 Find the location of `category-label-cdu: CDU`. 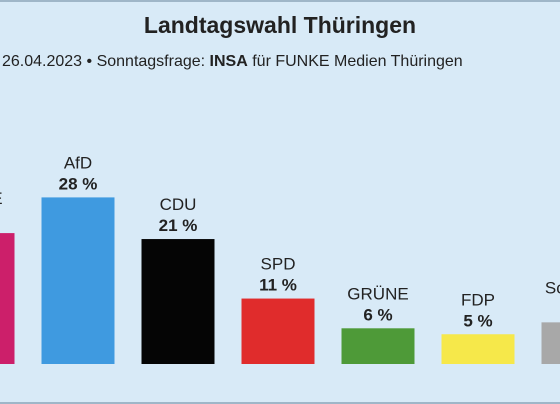

category-label-cdu: CDU is located at coordinates (178, 204).